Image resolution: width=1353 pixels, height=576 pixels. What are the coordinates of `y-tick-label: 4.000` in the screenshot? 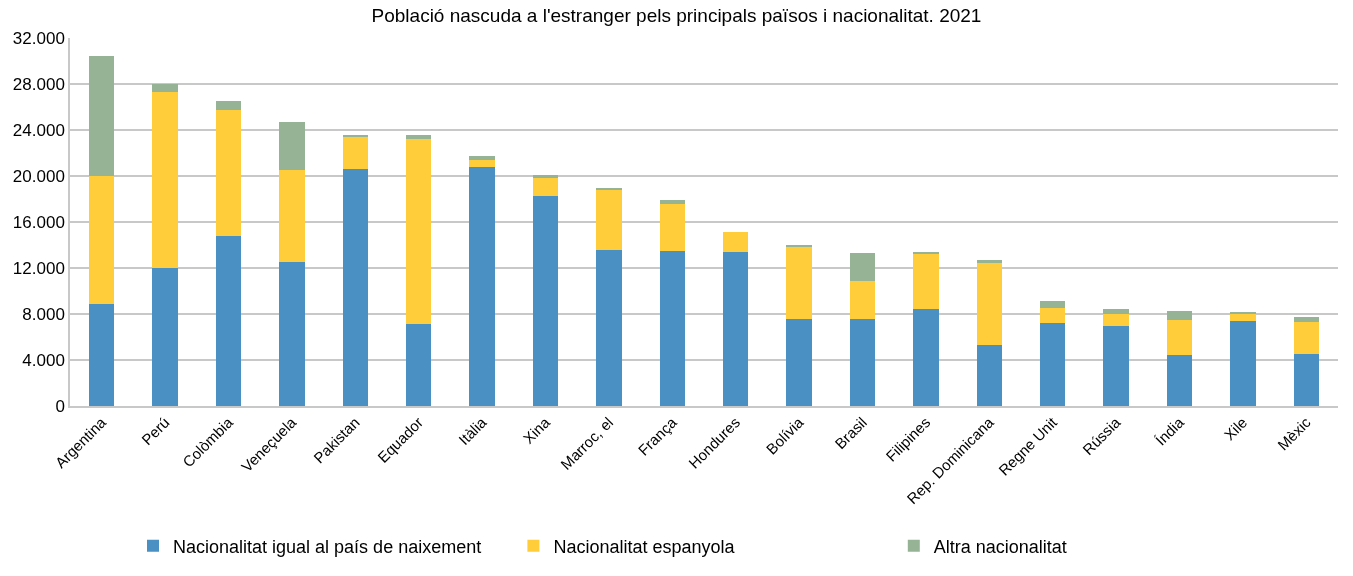 It's located at (43, 360).